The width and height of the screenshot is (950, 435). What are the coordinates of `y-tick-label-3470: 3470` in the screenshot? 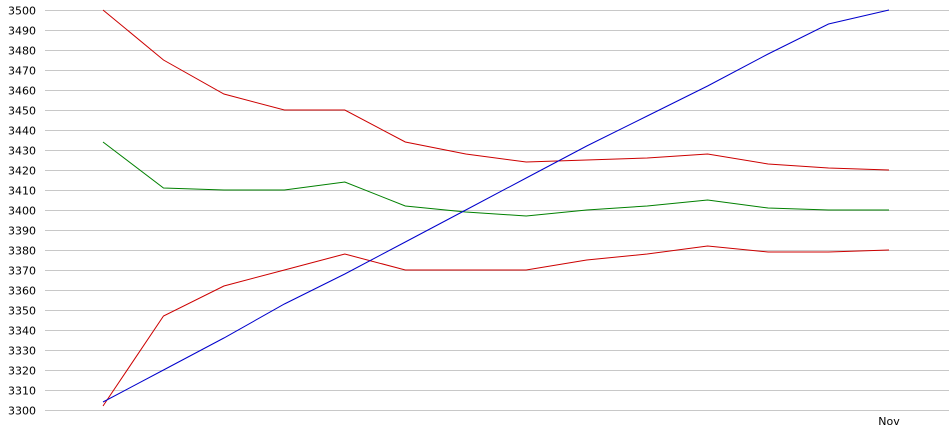 It's located at (22, 71).